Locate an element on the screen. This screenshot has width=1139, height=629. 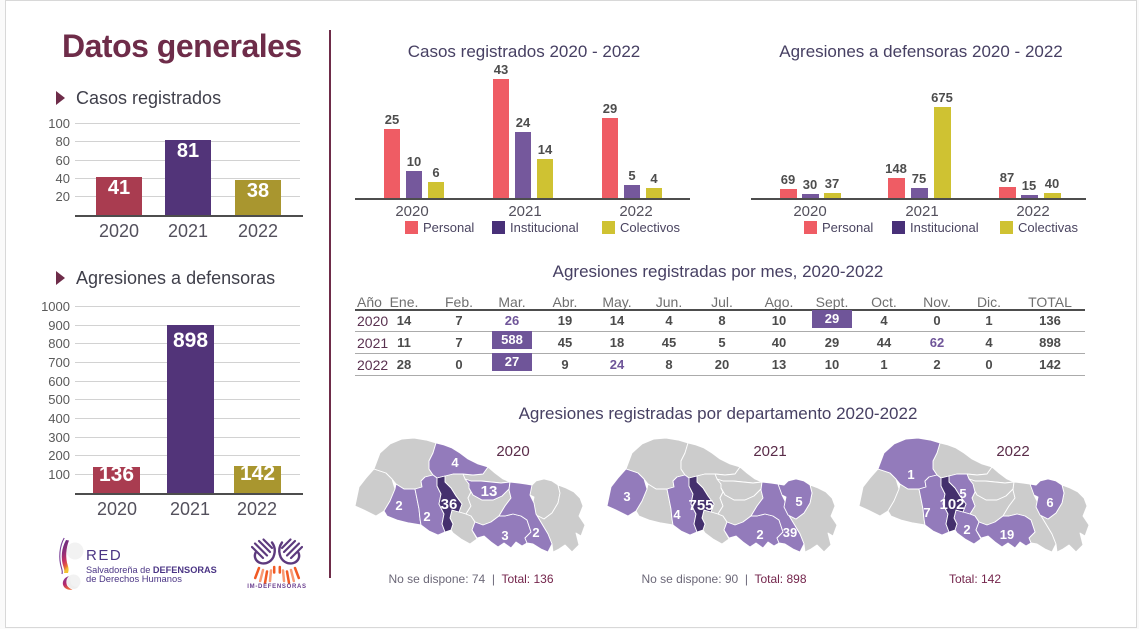
svg-text: 6 is located at coordinates (1049, 502).